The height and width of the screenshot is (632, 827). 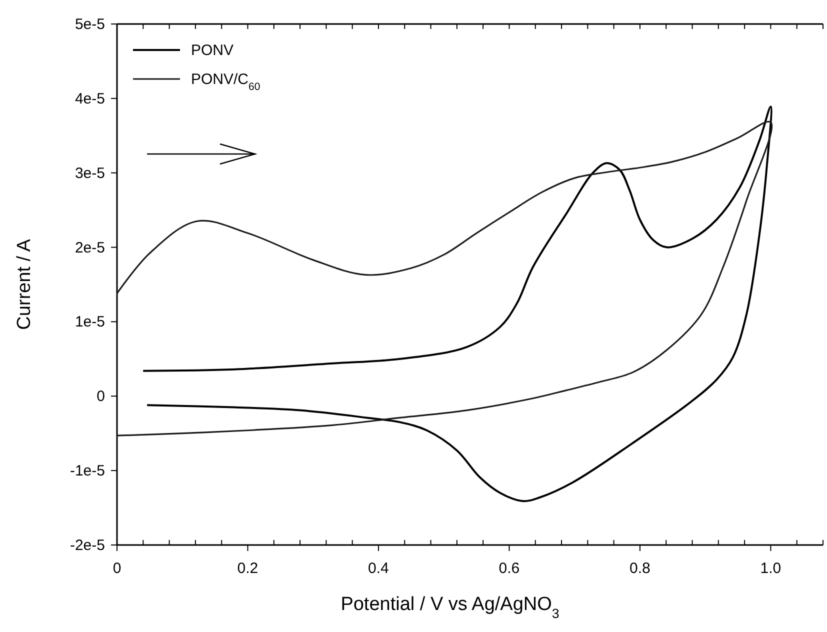 What do you see at coordinates (24, 284) in the screenshot?
I see `y-axis-title: Current / A` at bounding box center [24, 284].